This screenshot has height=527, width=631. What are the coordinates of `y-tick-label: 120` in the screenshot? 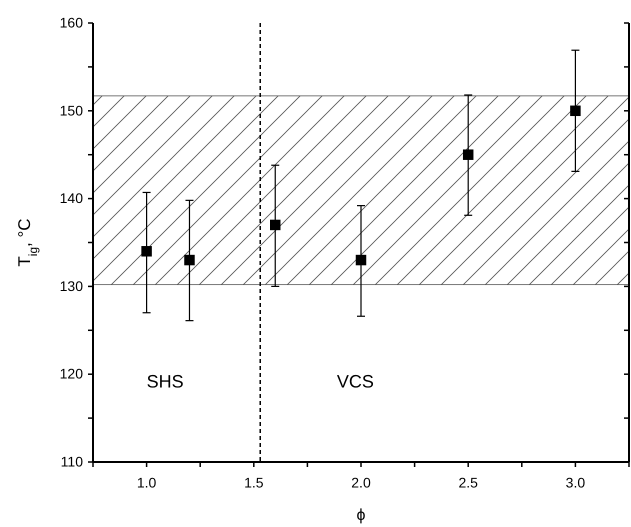 It's located at (72, 374).